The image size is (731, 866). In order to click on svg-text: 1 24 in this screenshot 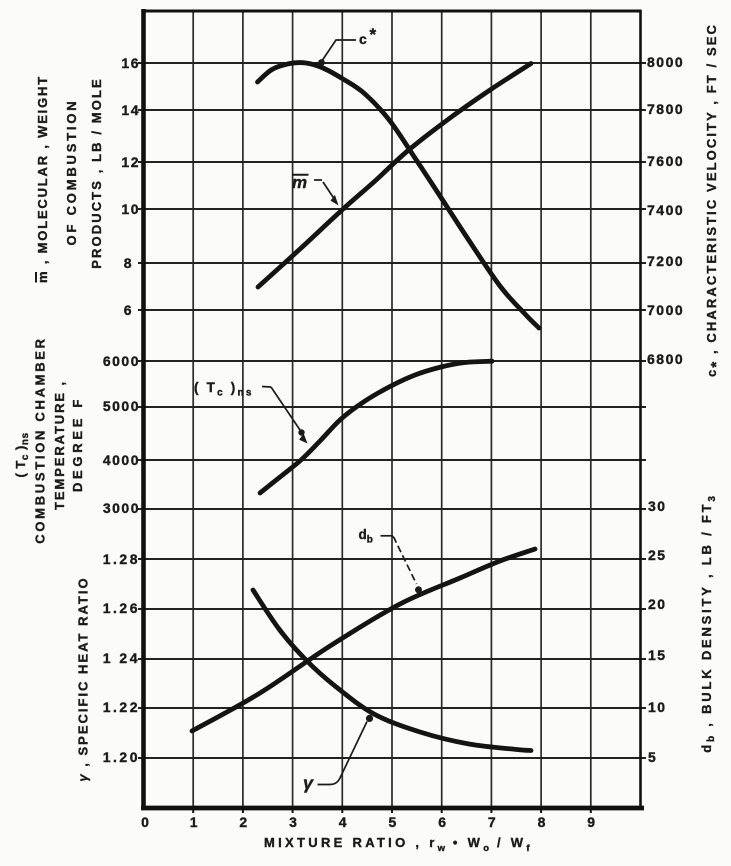, I will do `click(121, 658)`.